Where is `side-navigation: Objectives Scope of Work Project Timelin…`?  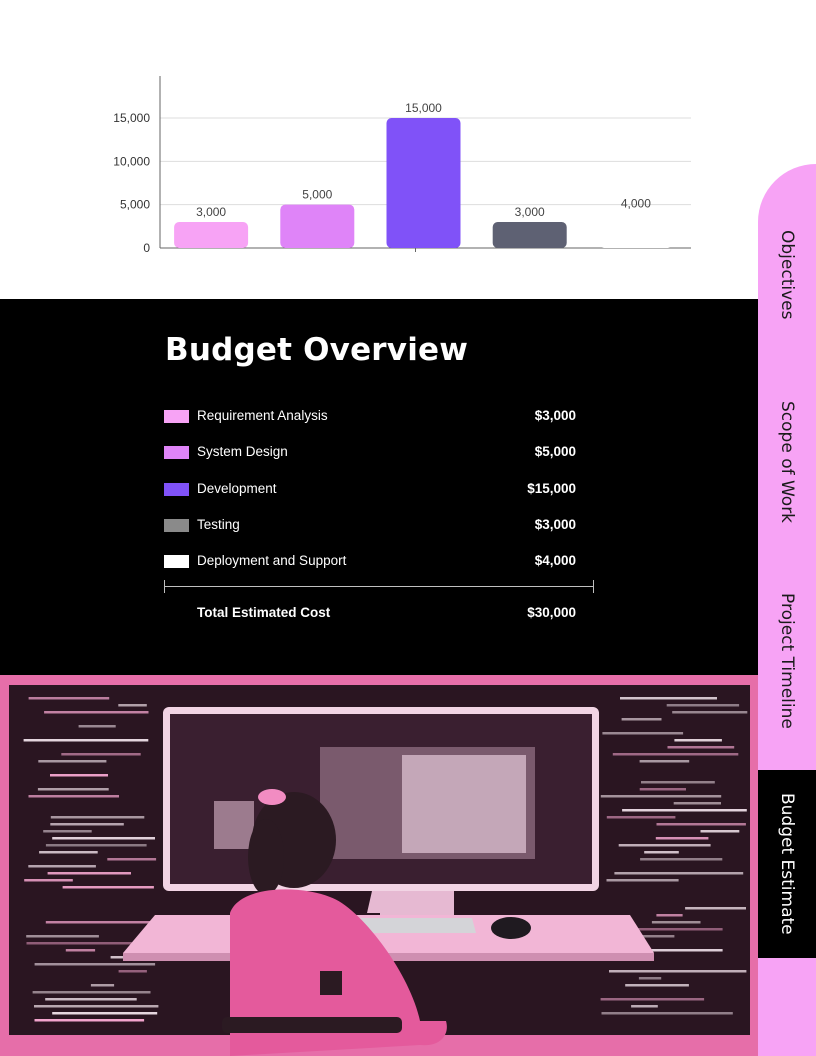 side-navigation: Objectives Scope of Work Project Timelin… is located at coordinates (787, 610).